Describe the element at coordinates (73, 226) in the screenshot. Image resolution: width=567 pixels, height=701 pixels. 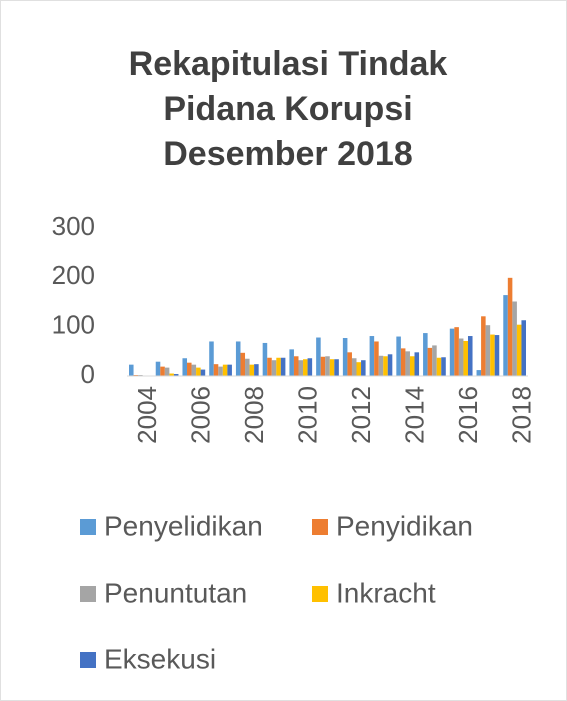
I see `y-tick-label: 300` at that location.